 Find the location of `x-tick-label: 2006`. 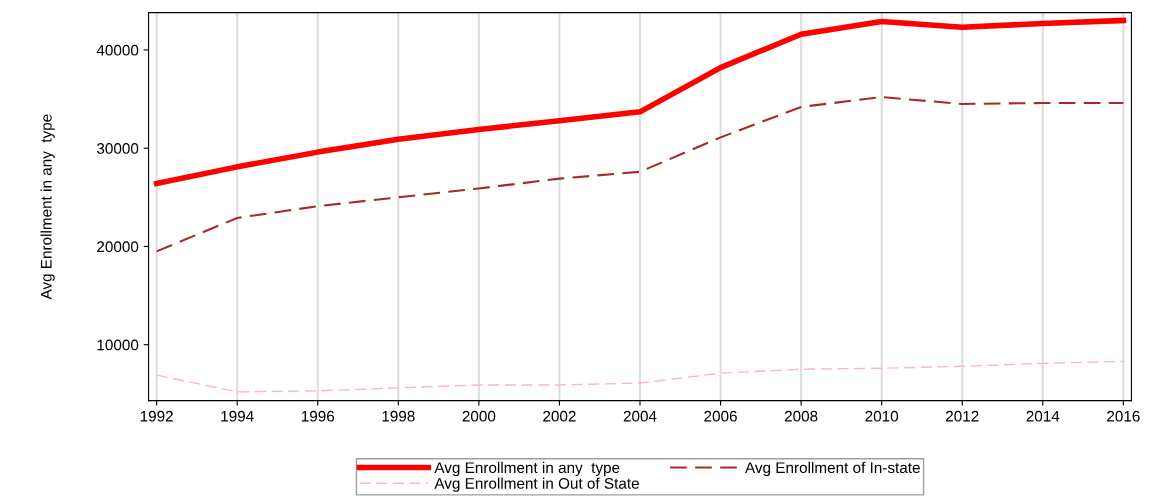

x-tick-label: 2006 is located at coordinates (720, 416).